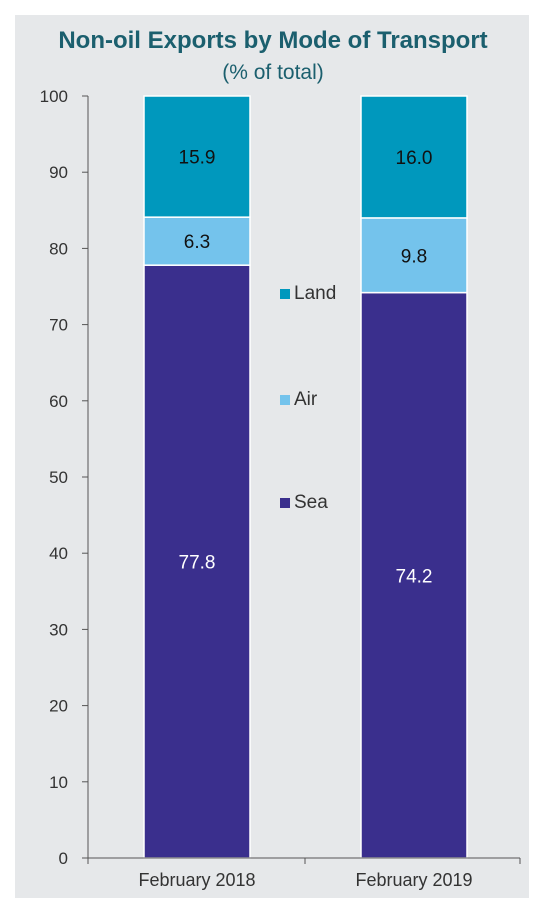 The height and width of the screenshot is (901, 546). I want to click on y-tick-label: 70, so click(58, 325).